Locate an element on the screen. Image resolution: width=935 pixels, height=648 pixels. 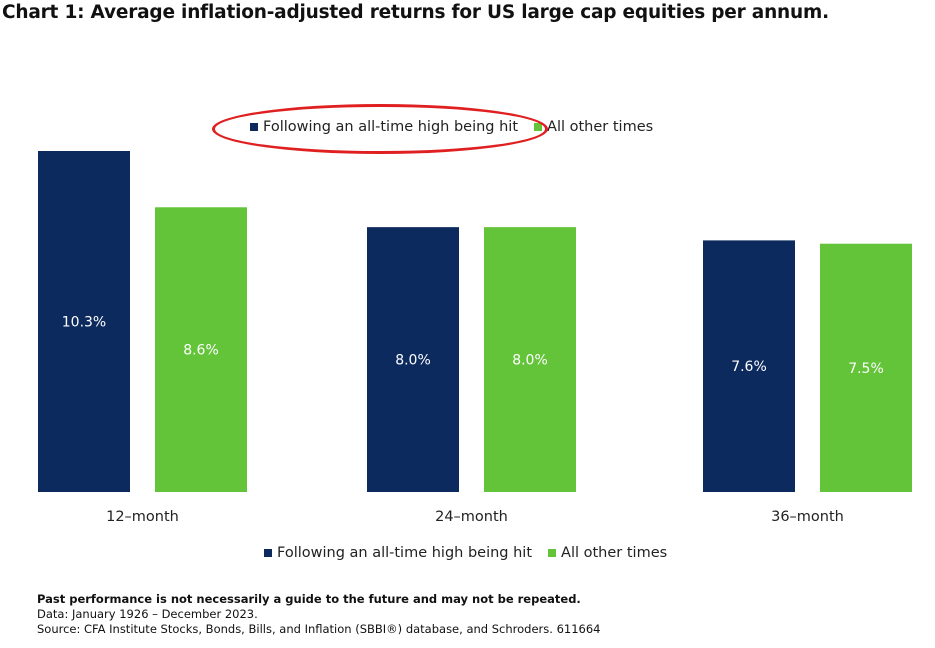
legend-swatch-green is located at coordinates (552, 553).